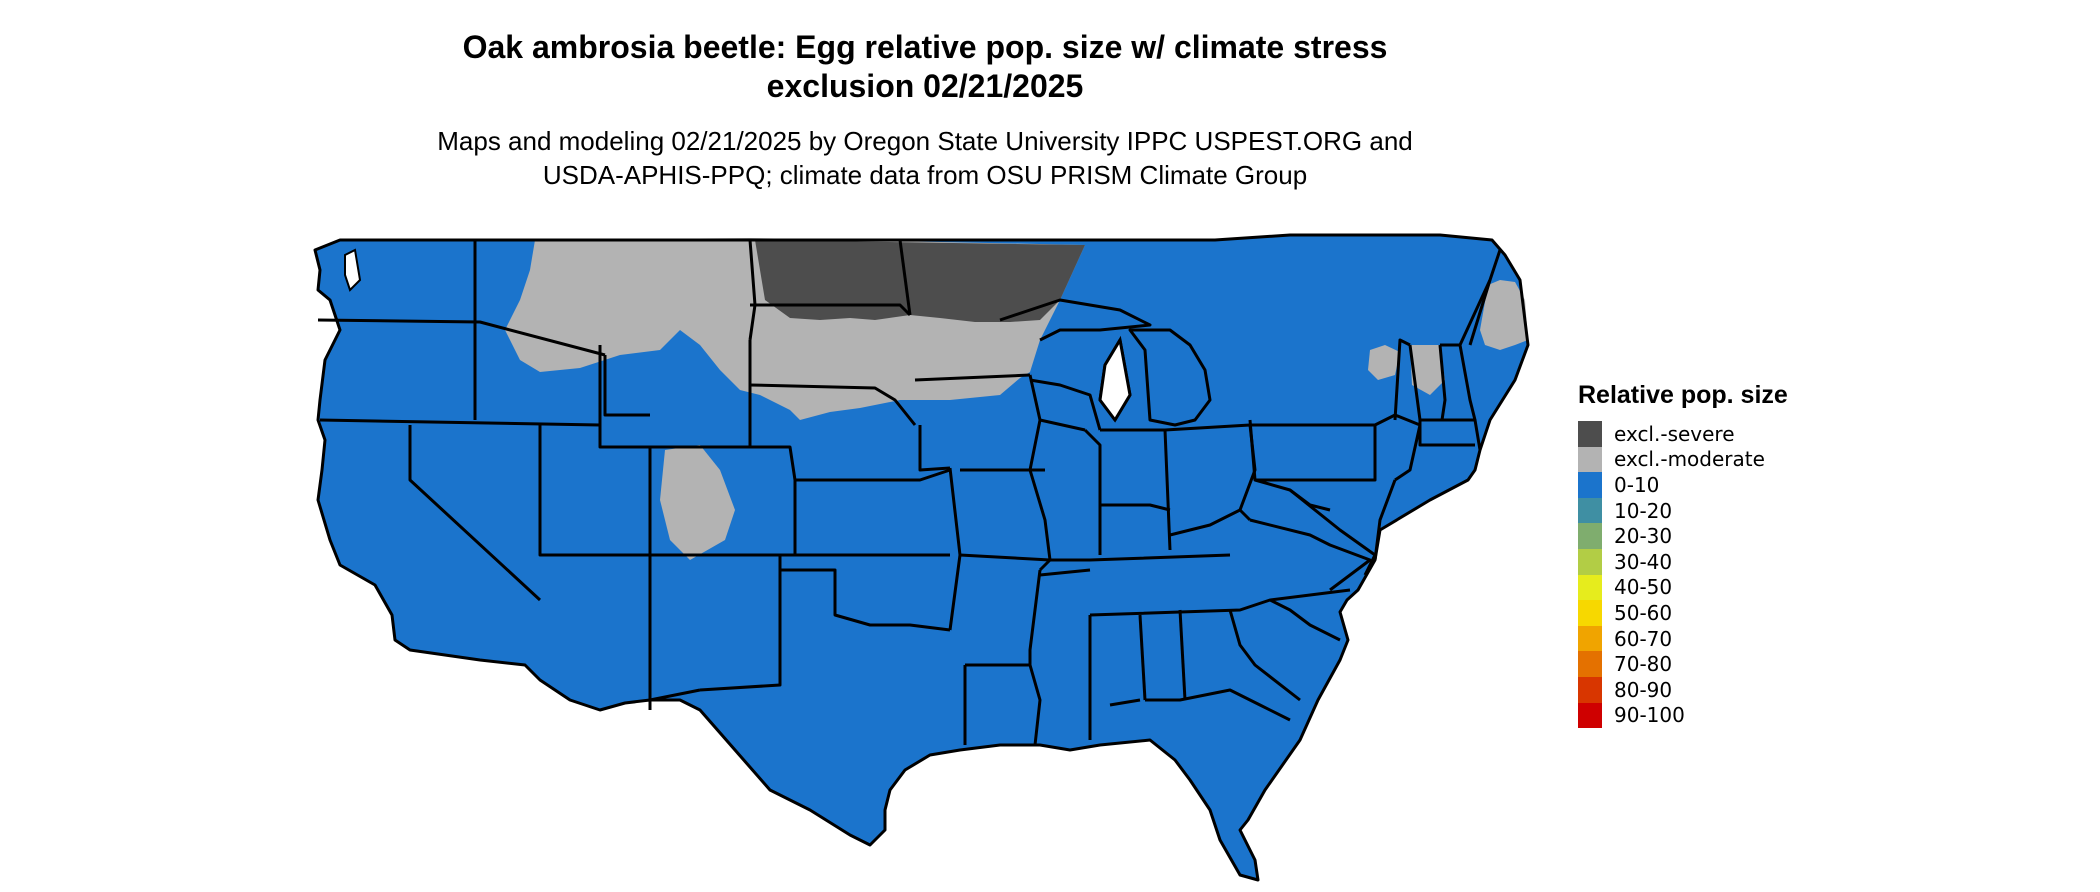  I want to click on legend-item: excl.-severe, so click(1683, 434).